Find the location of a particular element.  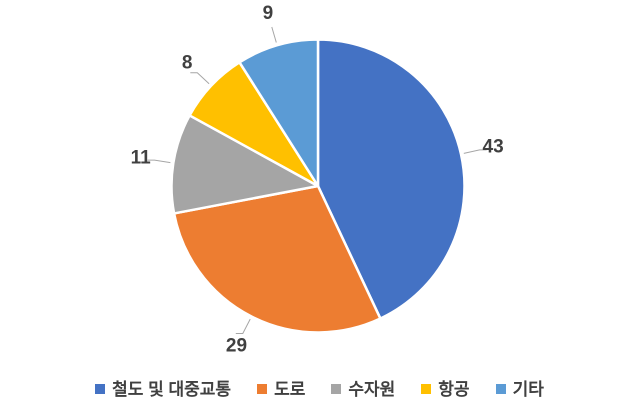

data-label-3: 8 is located at coordinates (187, 63).